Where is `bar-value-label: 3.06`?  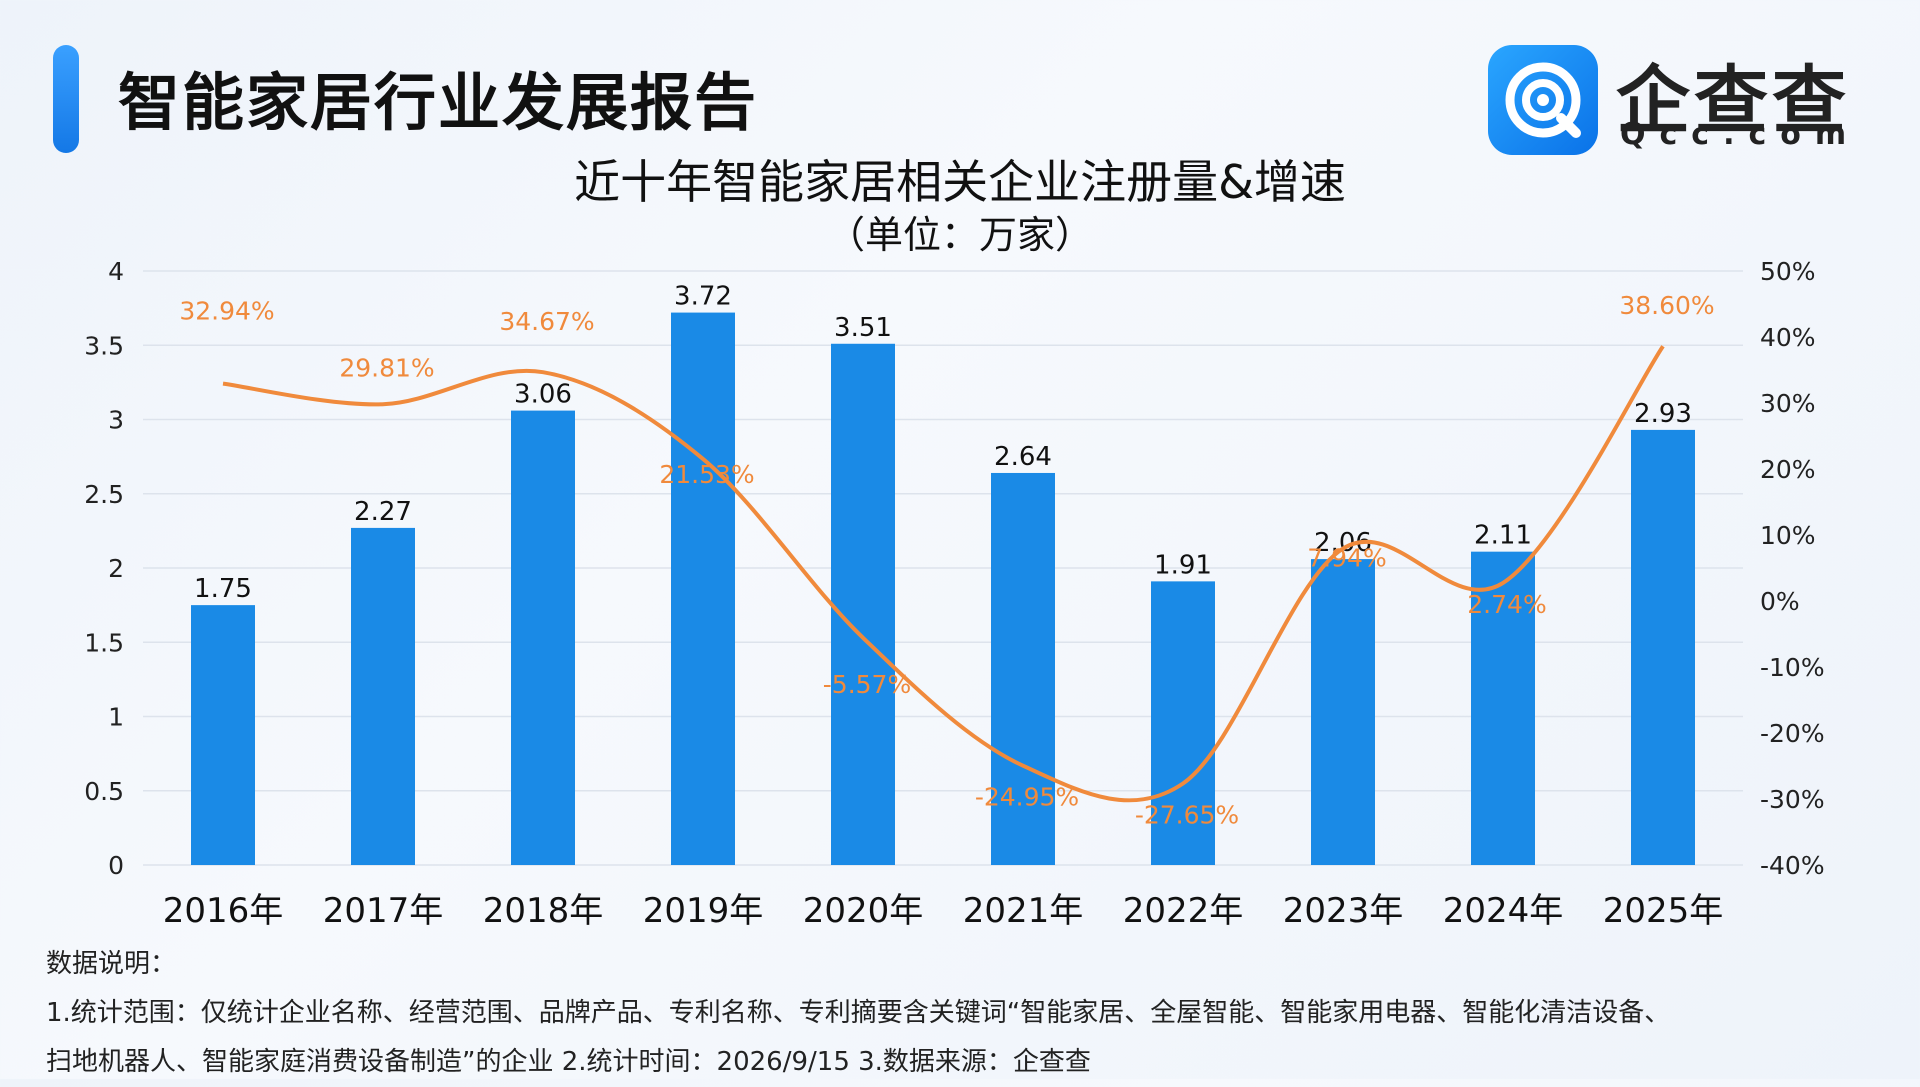
bar-value-label: 3.06 is located at coordinates (543, 395).